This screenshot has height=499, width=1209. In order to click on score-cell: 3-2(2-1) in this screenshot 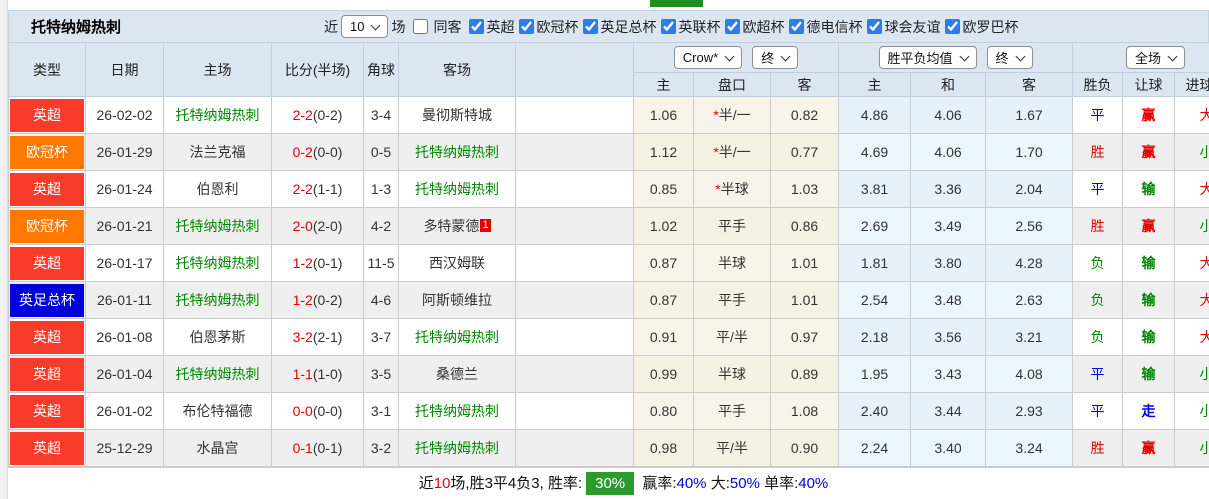, I will do `click(317, 337)`.